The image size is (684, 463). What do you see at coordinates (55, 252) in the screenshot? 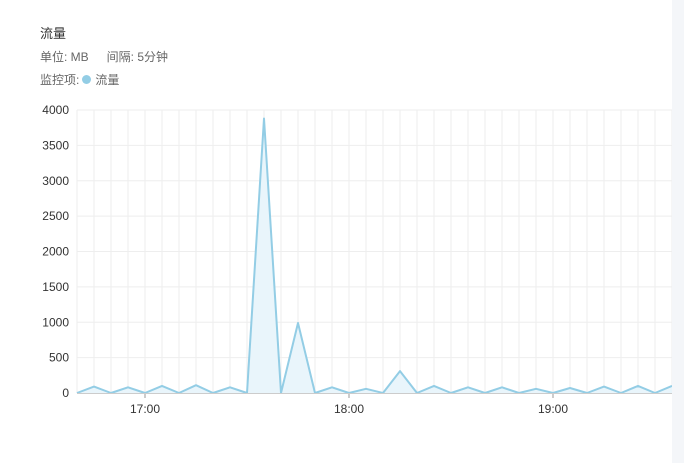
I see `y-tick-label: 2000` at bounding box center [55, 252].